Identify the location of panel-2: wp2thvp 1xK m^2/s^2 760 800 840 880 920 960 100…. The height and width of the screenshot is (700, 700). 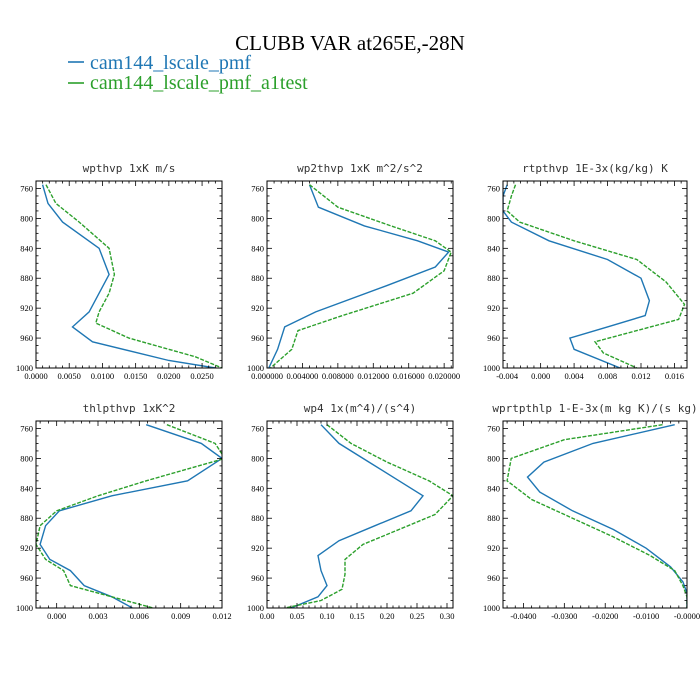
(353, 271).